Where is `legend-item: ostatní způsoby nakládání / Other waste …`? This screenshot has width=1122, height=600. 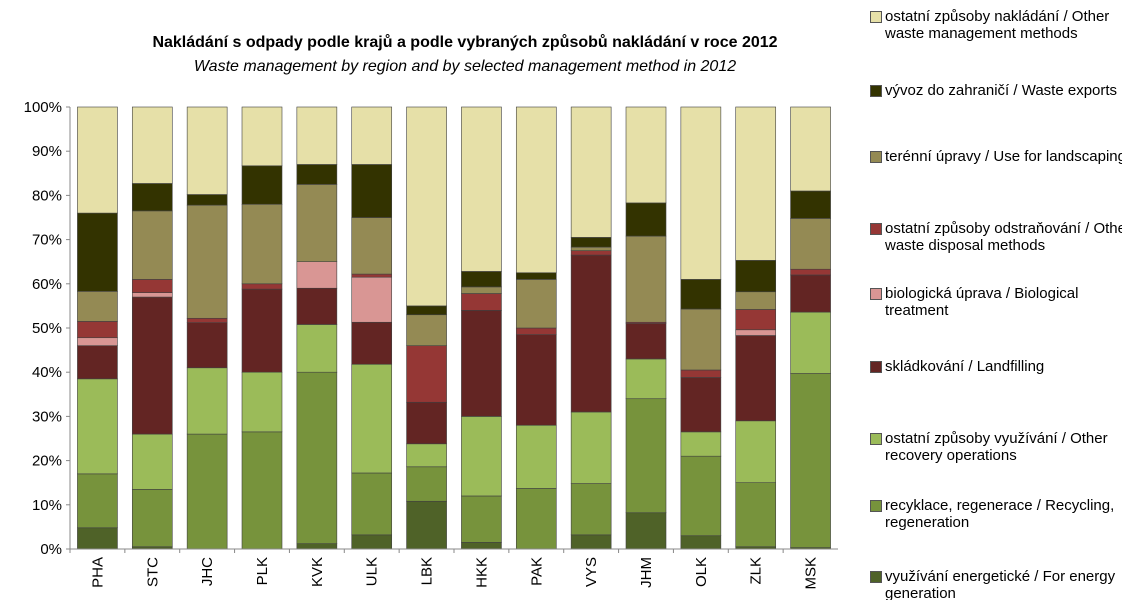
legend-item: ostatní způsoby nakládání / Other waste … is located at coordinates (995, 25).